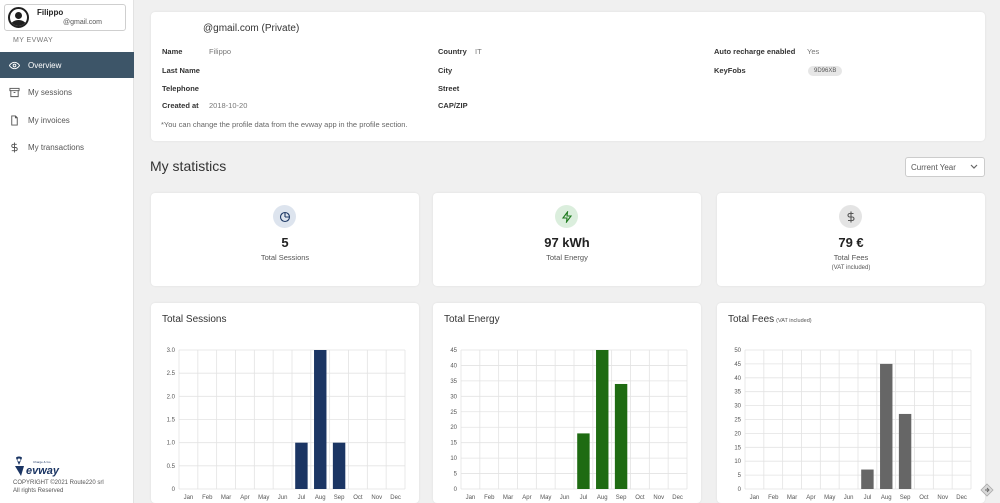 The width and height of the screenshot is (1000, 503). Describe the element at coordinates (49, 120) in the screenshot. I see `sidebar-item-label: My invoices` at that location.